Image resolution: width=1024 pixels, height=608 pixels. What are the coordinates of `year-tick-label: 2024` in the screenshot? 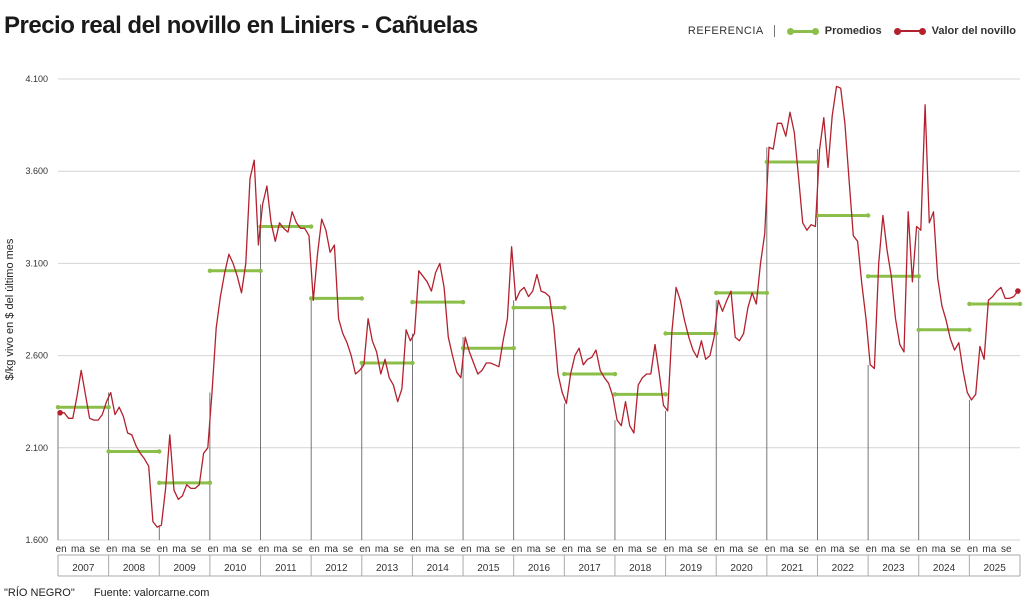 It's located at (944, 568).